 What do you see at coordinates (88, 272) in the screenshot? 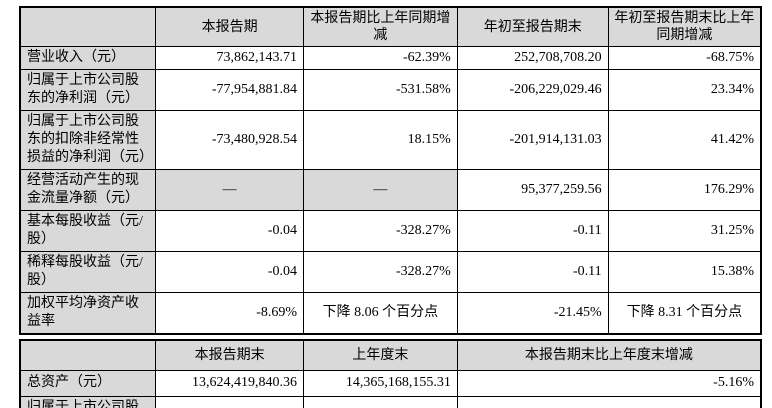
I see `row-label: 稀释每股收益（元/股）` at bounding box center [88, 272].